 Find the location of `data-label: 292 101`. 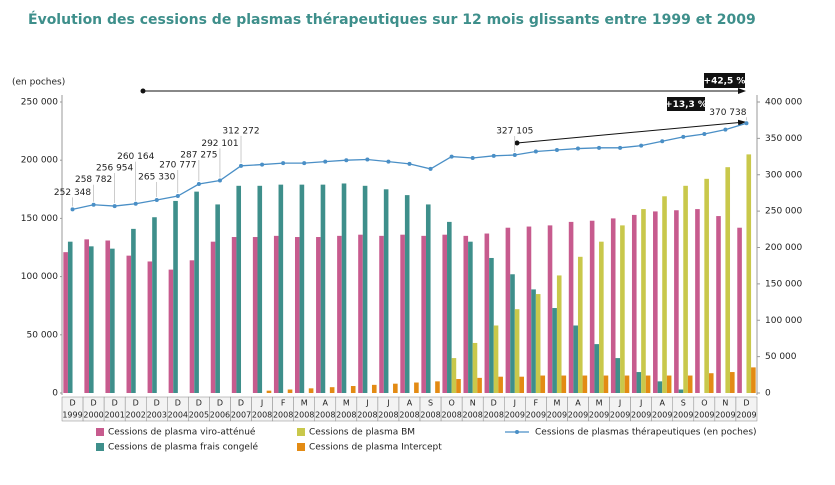

data-label: 292 101 is located at coordinates (219, 144).